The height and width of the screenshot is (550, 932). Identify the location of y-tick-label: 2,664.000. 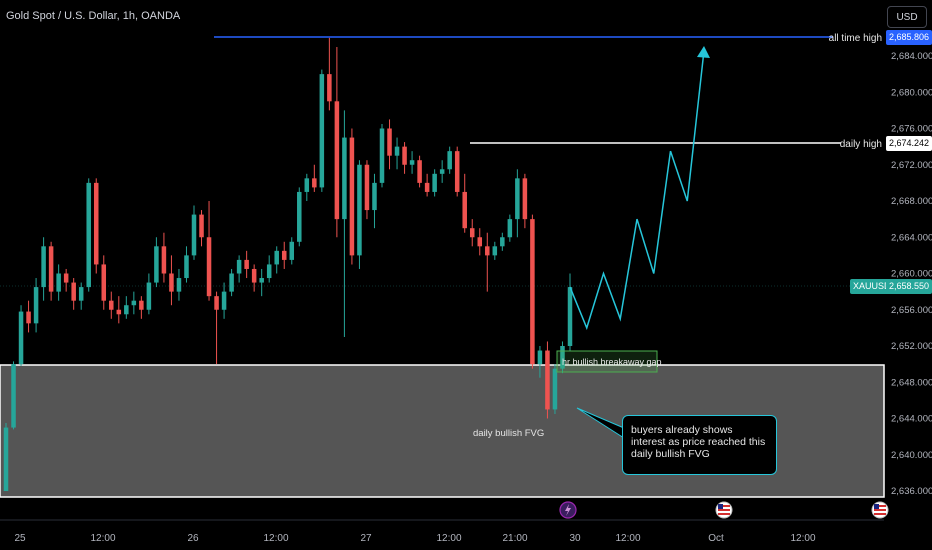
(911, 237).